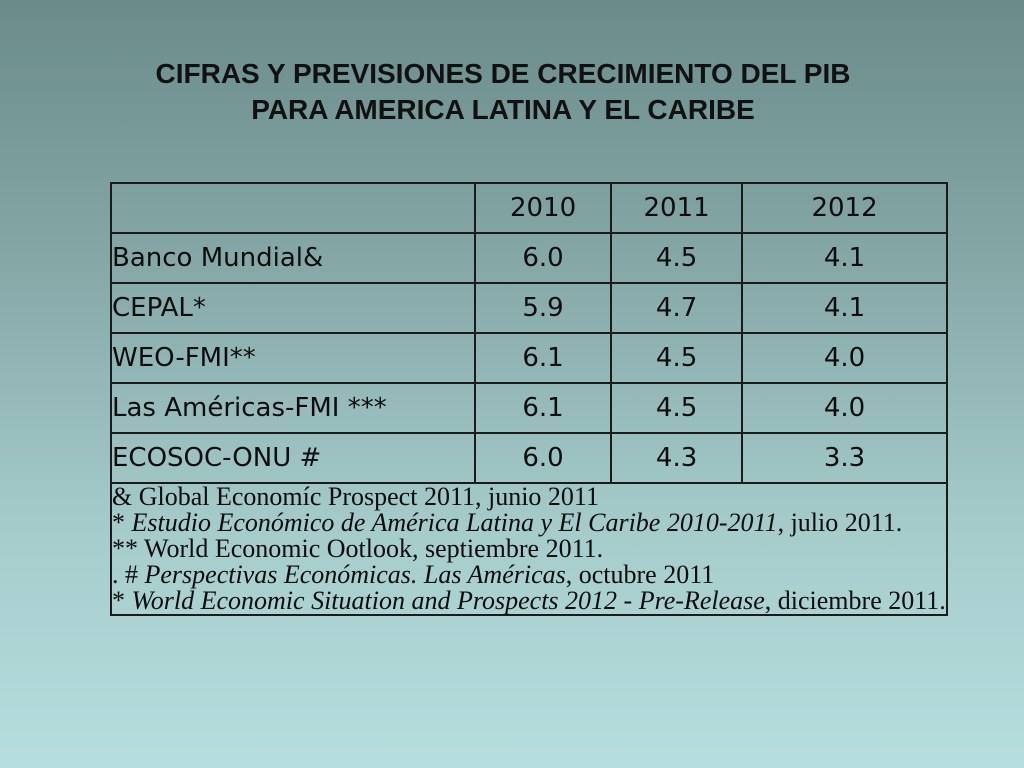  What do you see at coordinates (293, 458) in the screenshot?
I see `row-label: ECOSOC-ONU #` at bounding box center [293, 458].